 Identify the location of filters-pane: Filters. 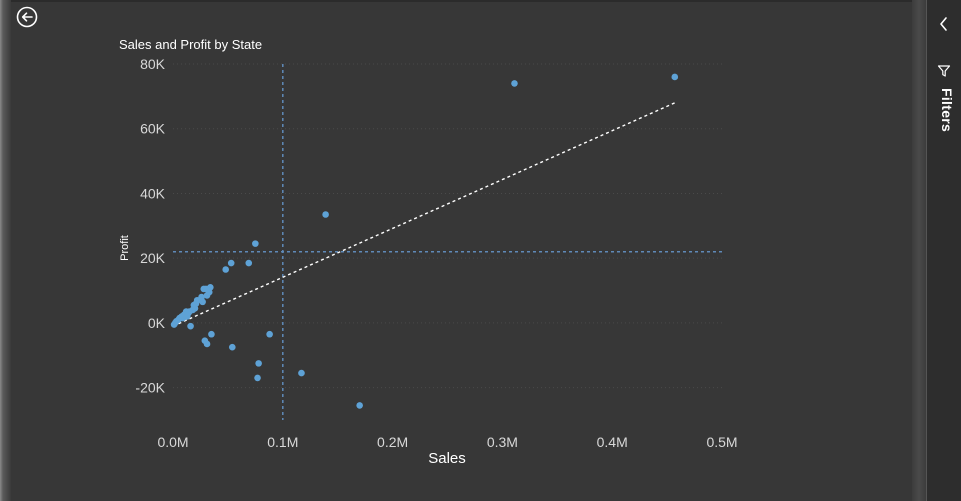
(943, 250).